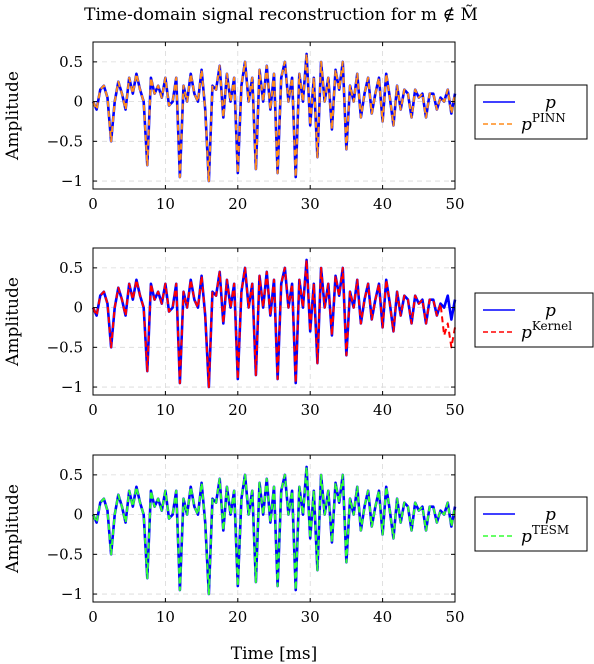 The width and height of the screenshot is (594, 664). I want to click on series-line-kernel, so click(274, 323).